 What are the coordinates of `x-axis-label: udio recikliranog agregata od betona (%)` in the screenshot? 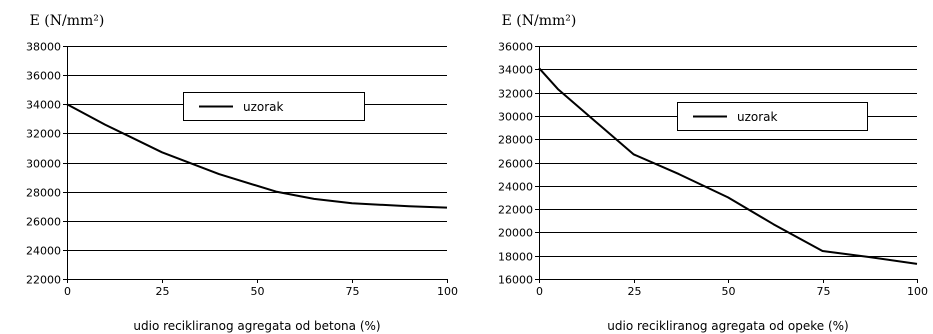 It's located at (256, 326).